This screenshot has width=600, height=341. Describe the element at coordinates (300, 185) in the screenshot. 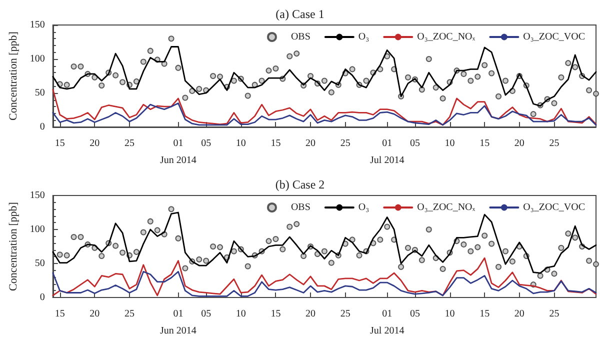

I see `chart-title: (b) Case 2` at that location.